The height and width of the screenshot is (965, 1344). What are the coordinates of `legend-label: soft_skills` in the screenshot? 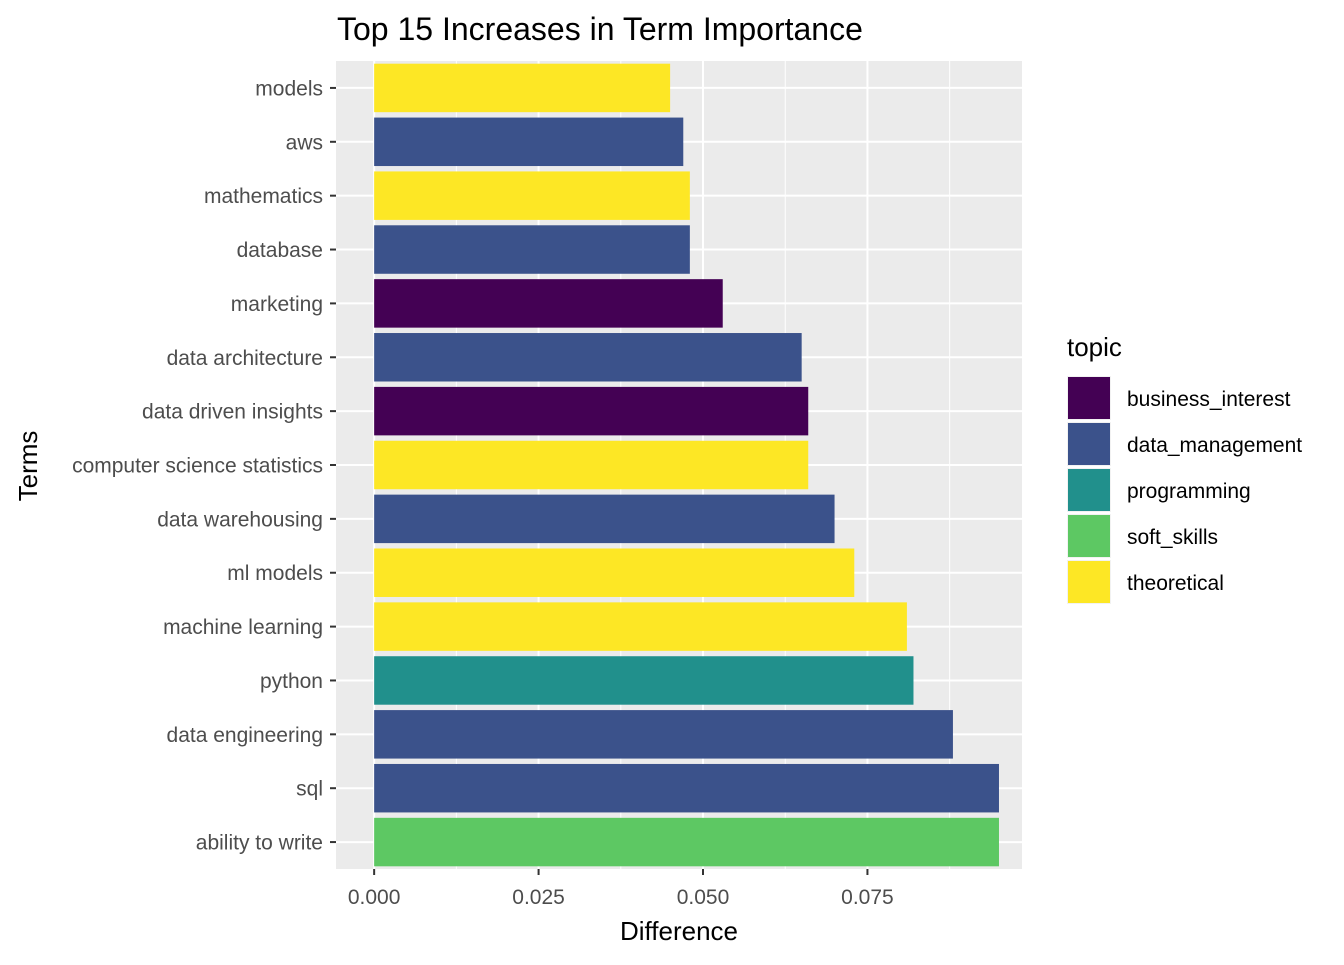 It's located at (1172, 537).